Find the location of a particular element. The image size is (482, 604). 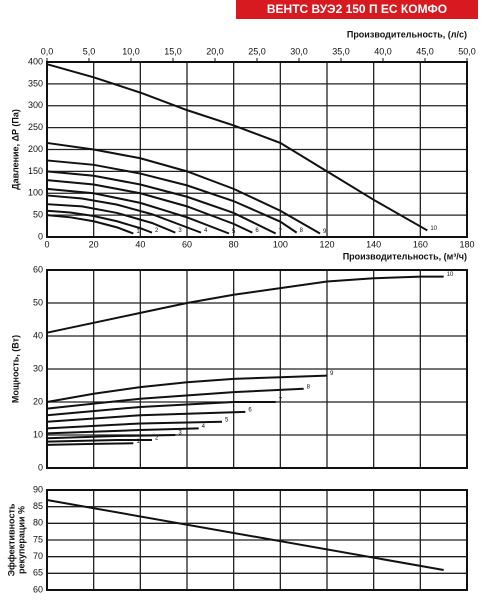

x2-tick-label: 45,0 is located at coordinates (425, 51).